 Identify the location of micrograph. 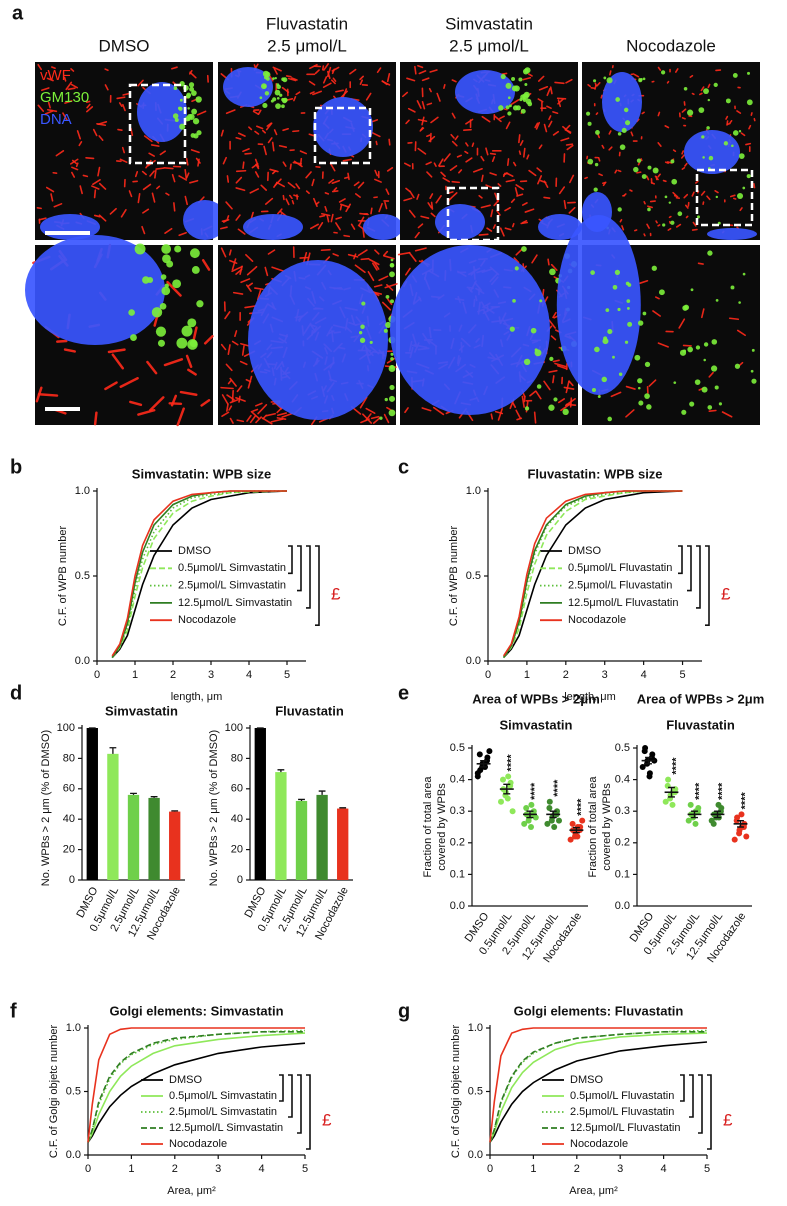
(671, 151).